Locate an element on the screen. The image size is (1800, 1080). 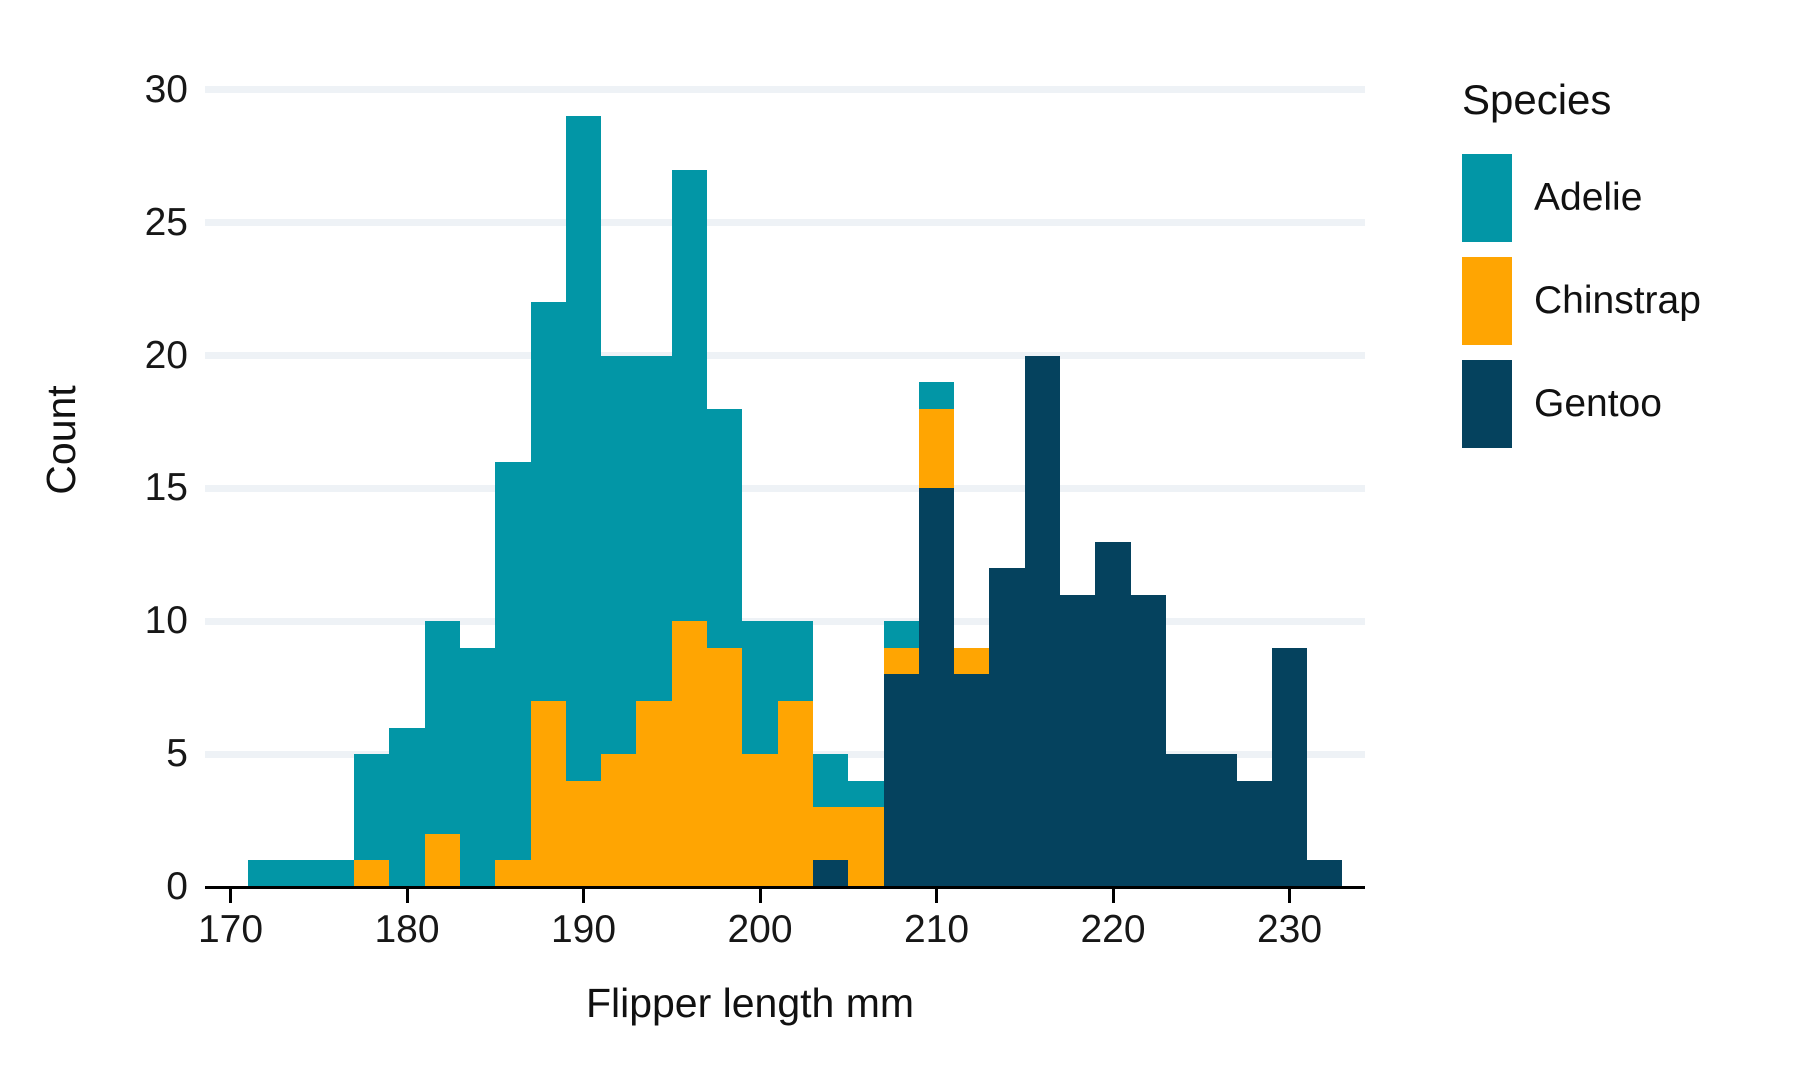
legend-items: Adelie Chinstrap Gentoo is located at coordinates (1581, 301).